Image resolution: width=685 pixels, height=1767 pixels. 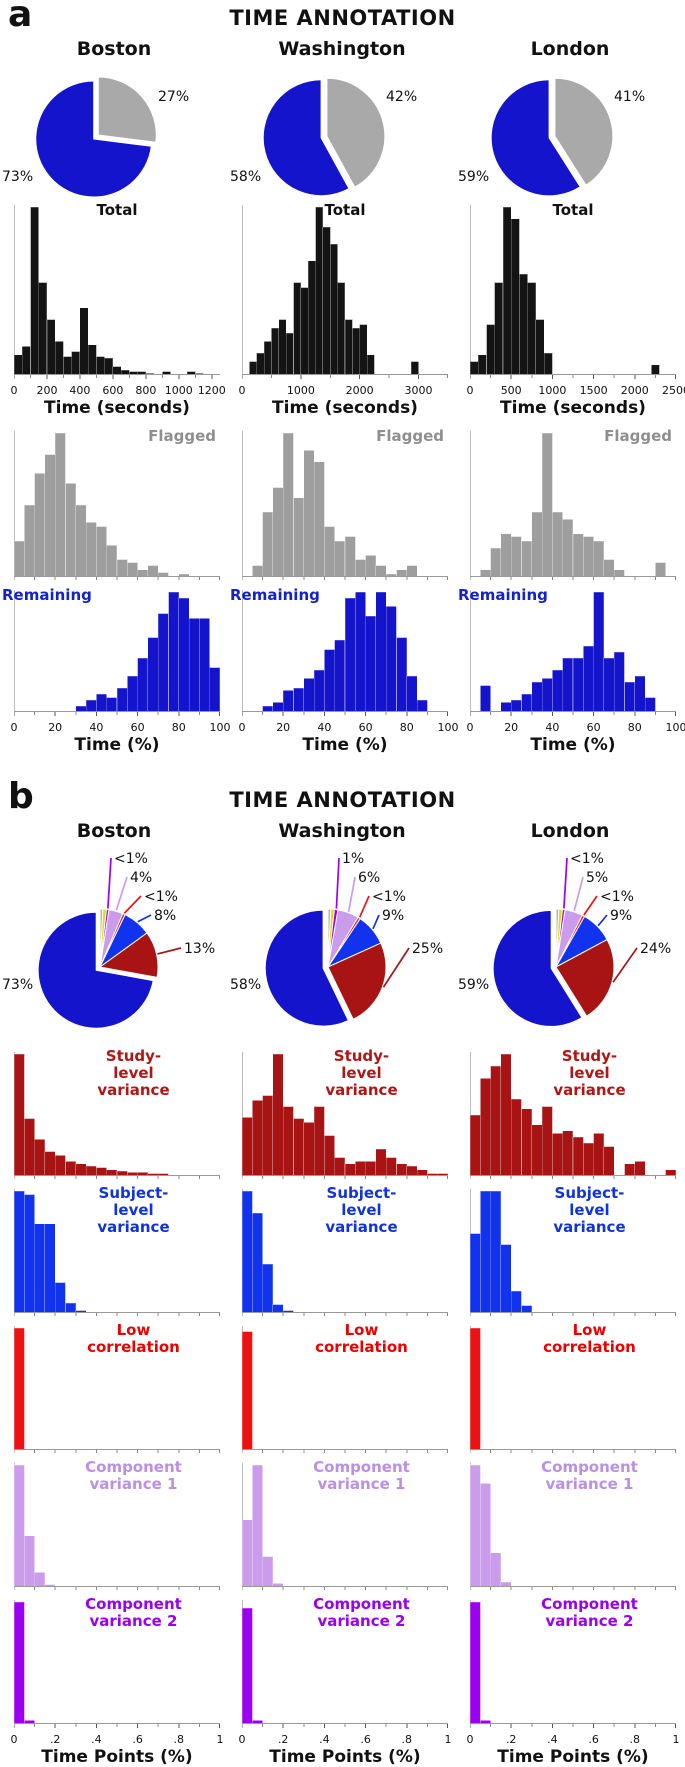 What do you see at coordinates (564, 939) in the screenshot?
I see `pie-chart: <1% 5% <1% 9% 24% 59%` at bounding box center [564, 939].